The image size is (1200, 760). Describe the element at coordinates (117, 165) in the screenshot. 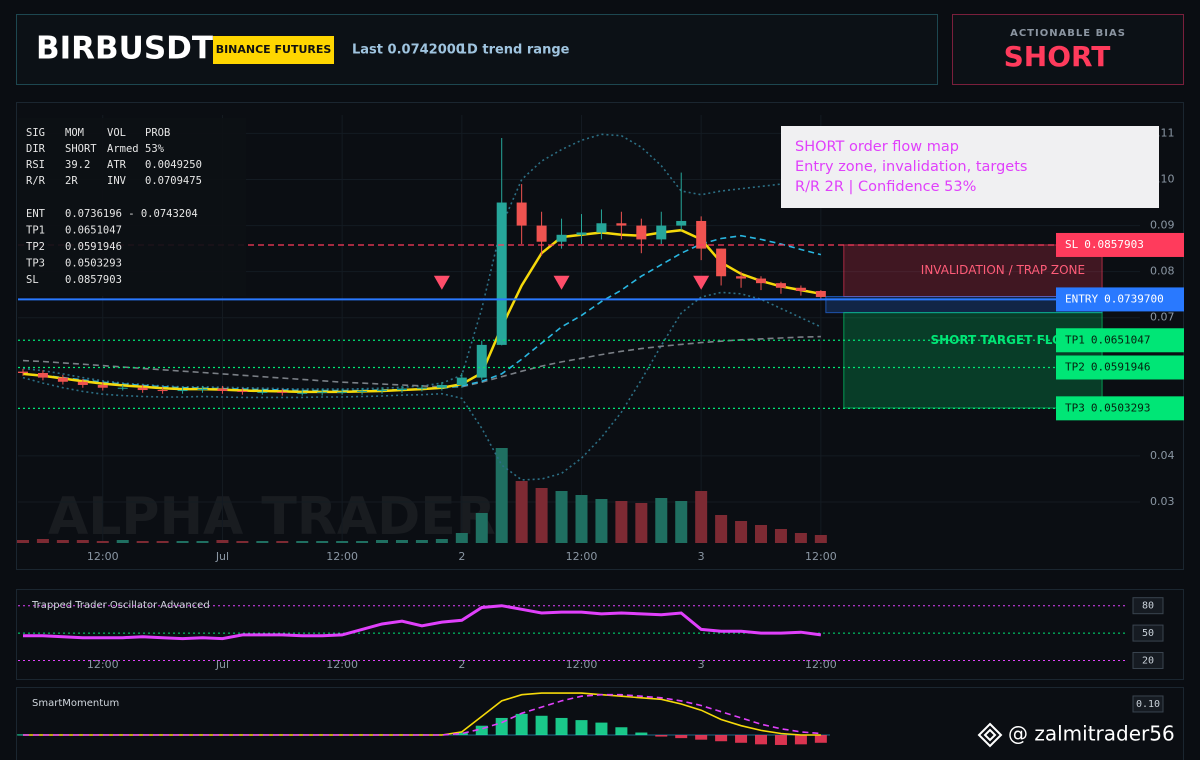

I see `stats-cell: ATR` at that location.